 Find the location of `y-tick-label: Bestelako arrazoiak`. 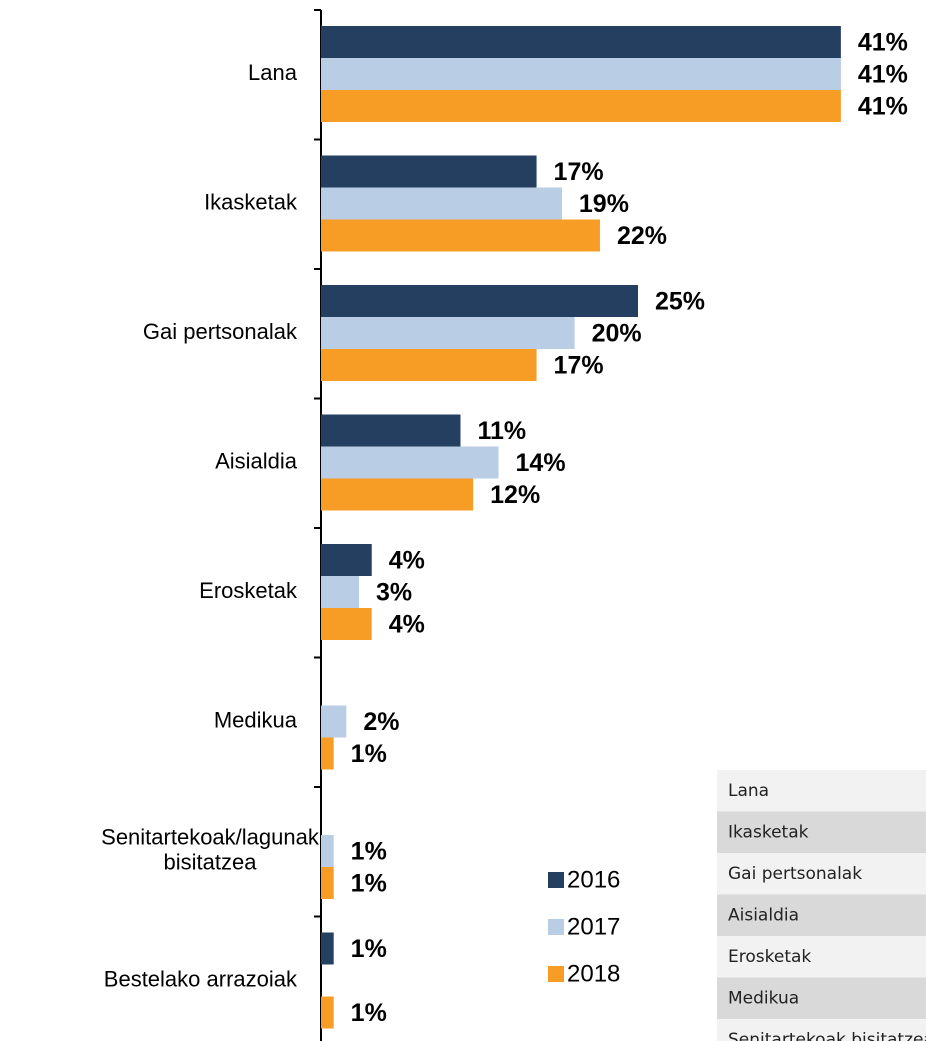

y-tick-label: Bestelako arrazoiak is located at coordinates (201, 978).